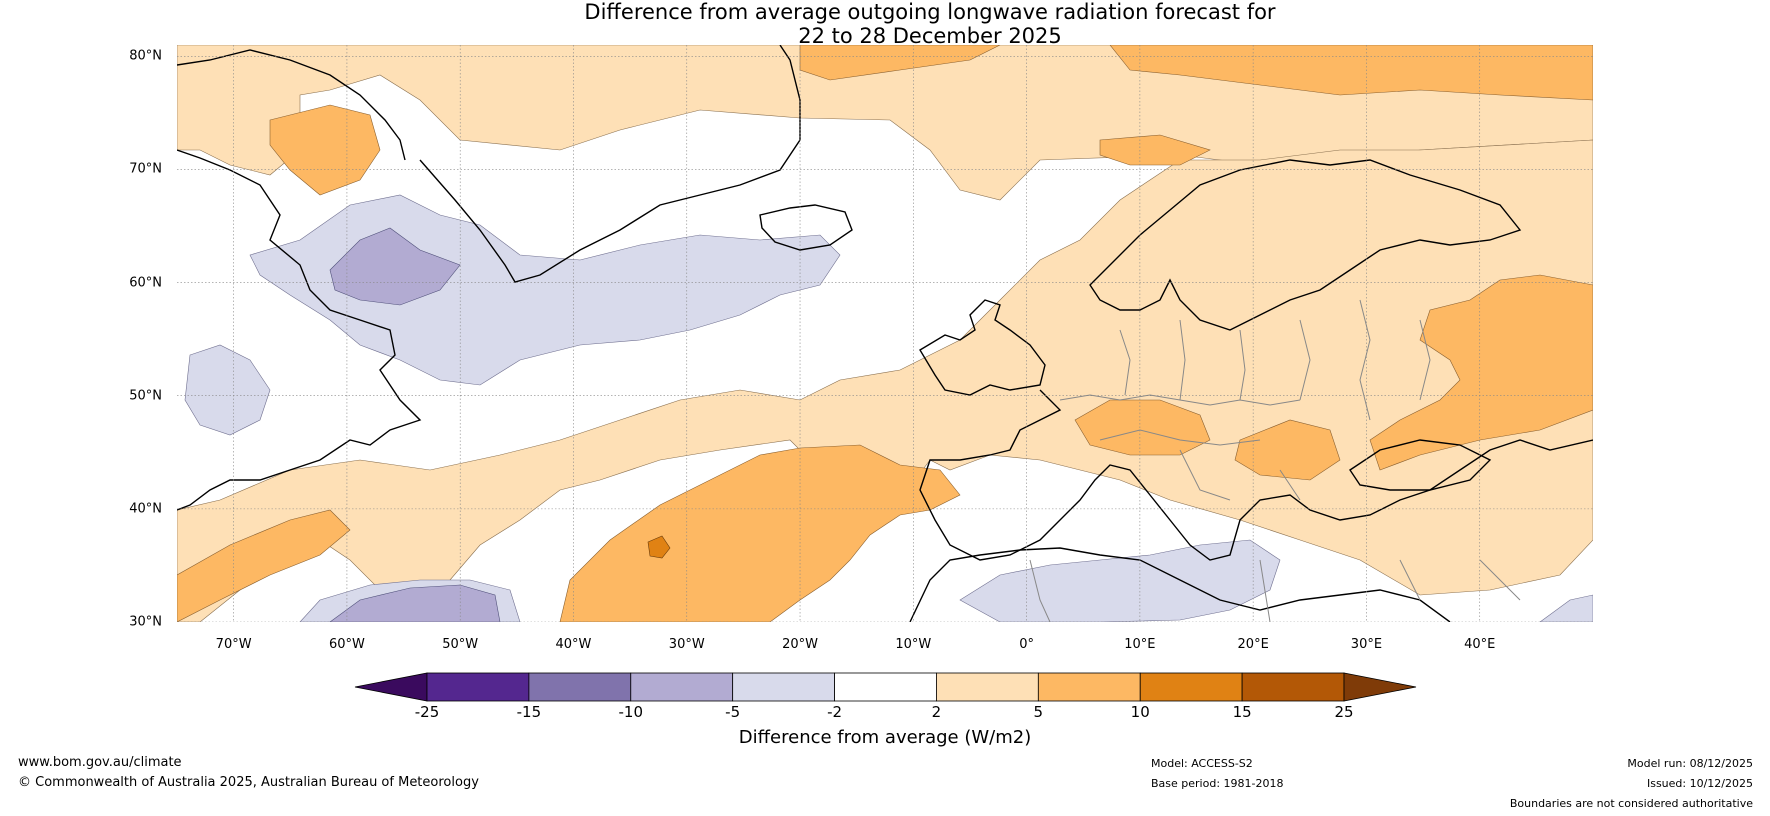 The image size is (1770, 816). What do you see at coordinates (982, 347) in the screenshot?
I see `coastline-british-isles` at bounding box center [982, 347].